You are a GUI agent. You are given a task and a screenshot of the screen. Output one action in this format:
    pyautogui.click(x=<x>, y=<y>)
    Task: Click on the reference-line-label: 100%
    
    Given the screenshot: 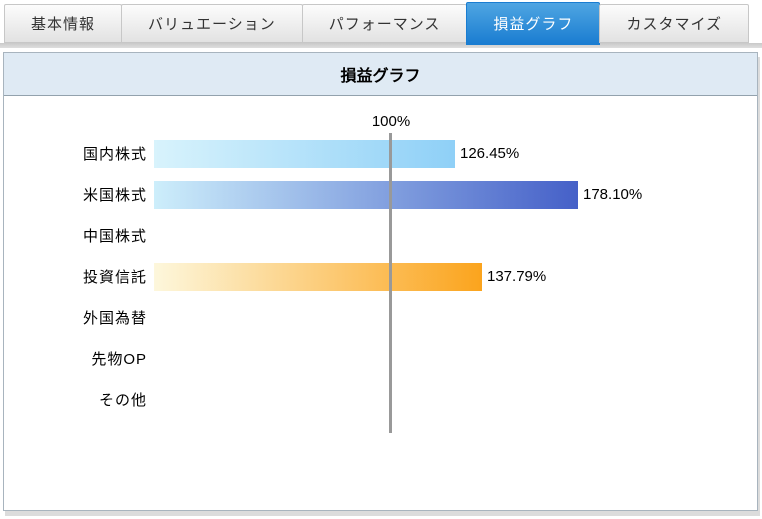 What is the action you would take?
    pyautogui.click(x=391, y=121)
    